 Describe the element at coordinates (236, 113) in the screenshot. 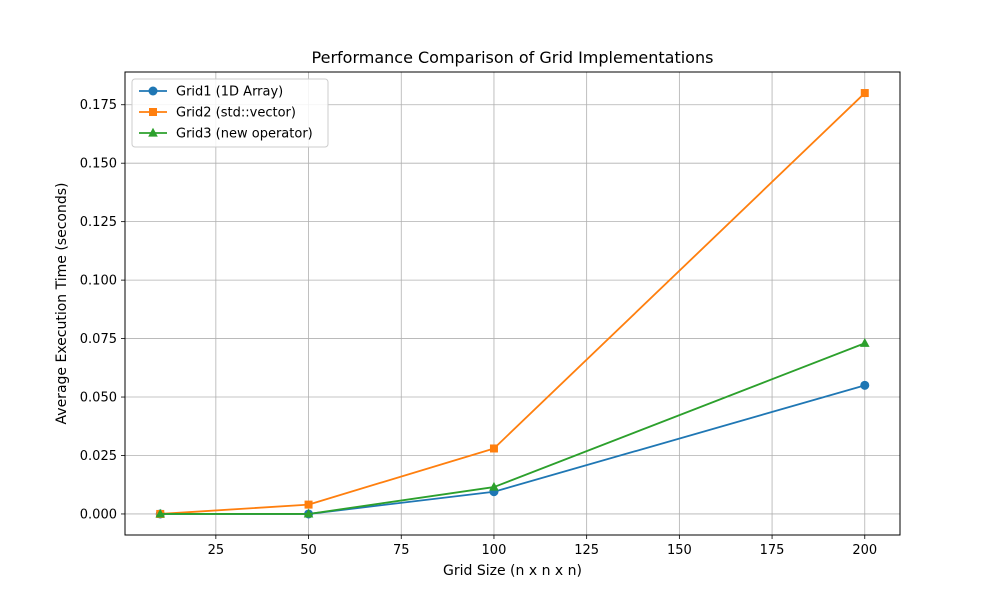

I see `legend-label: Grid2 (std::vector)` at that location.